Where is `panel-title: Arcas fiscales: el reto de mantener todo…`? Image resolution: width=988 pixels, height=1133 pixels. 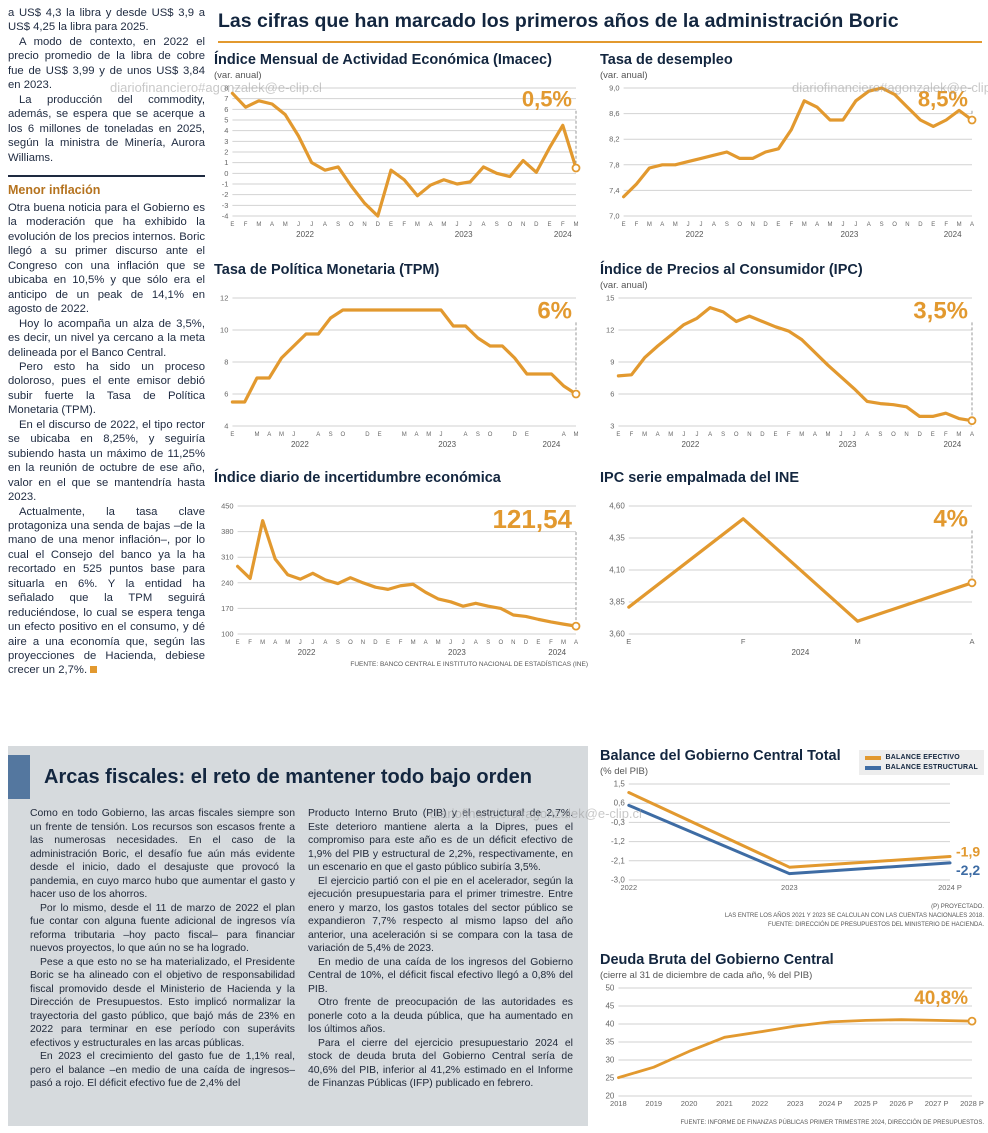 panel-title: Arcas fiscales: el reto de mantener todo… is located at coordinates (288, 776).